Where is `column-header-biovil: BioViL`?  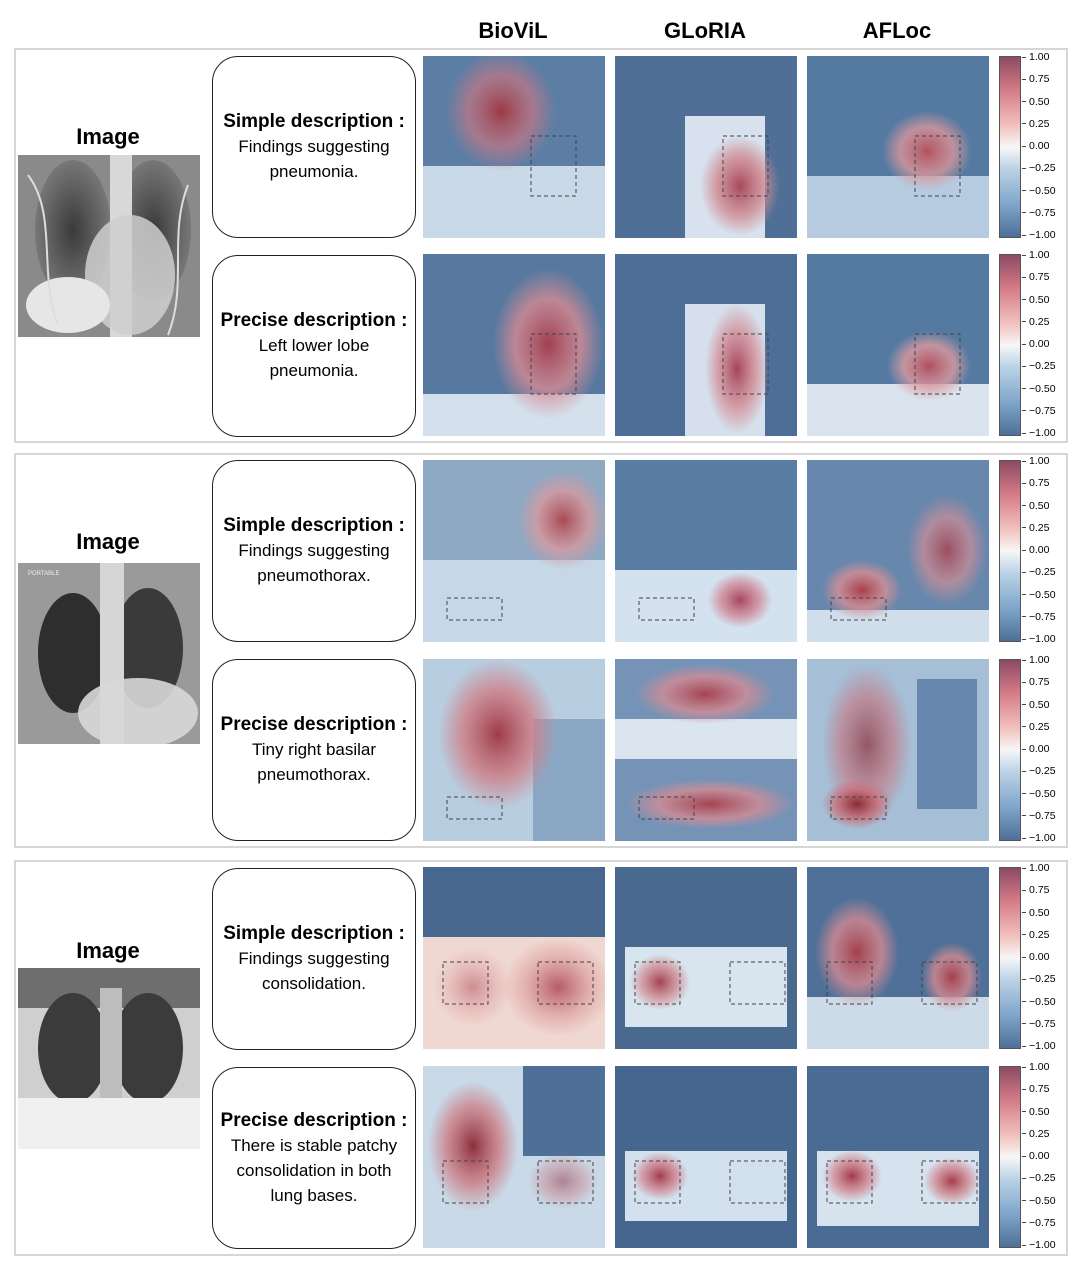 column-header-biovil: BioViL is located at coordinates (513, 30).